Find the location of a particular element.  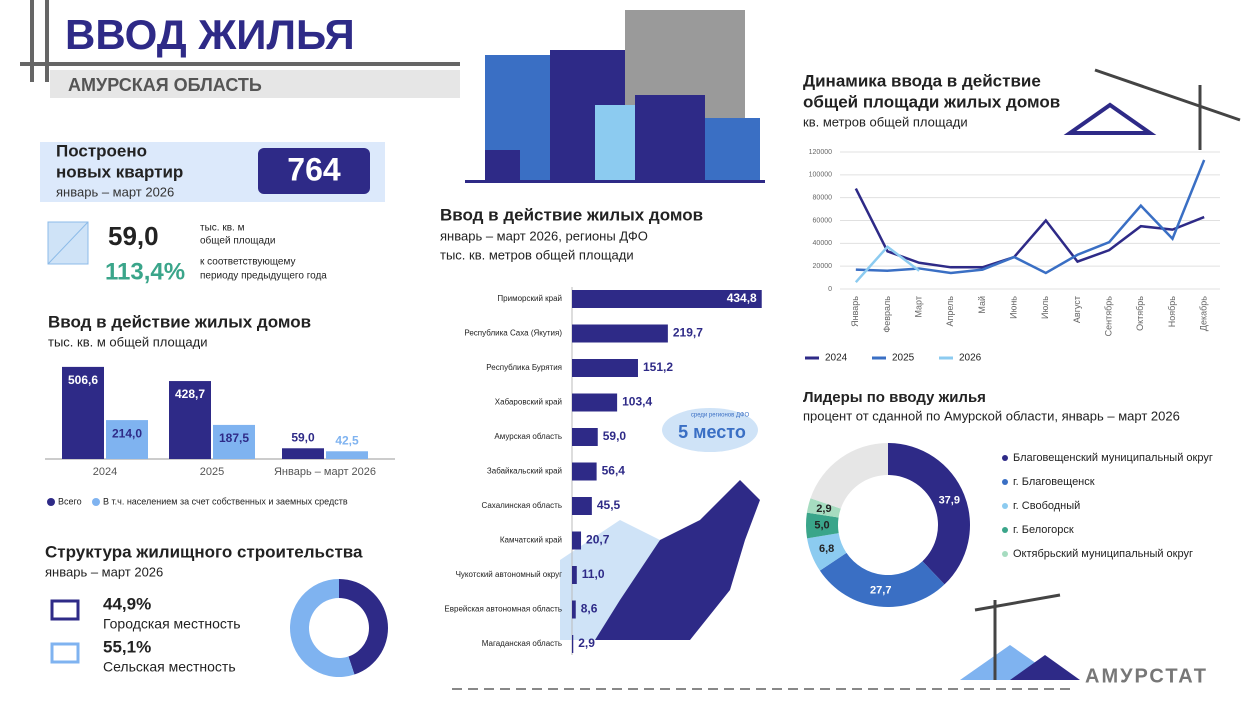

value-label: 11,0 is located at coordinates (593, 574).